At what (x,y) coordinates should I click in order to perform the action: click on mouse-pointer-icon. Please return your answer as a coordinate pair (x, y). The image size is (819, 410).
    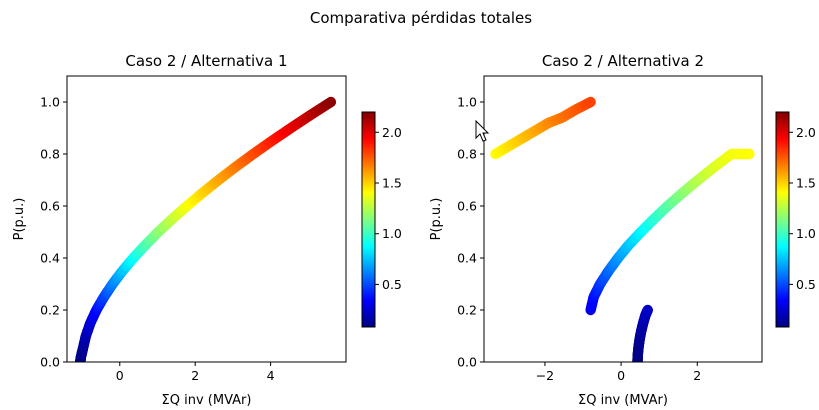
    Looking at the image, I should click on (482, 130).